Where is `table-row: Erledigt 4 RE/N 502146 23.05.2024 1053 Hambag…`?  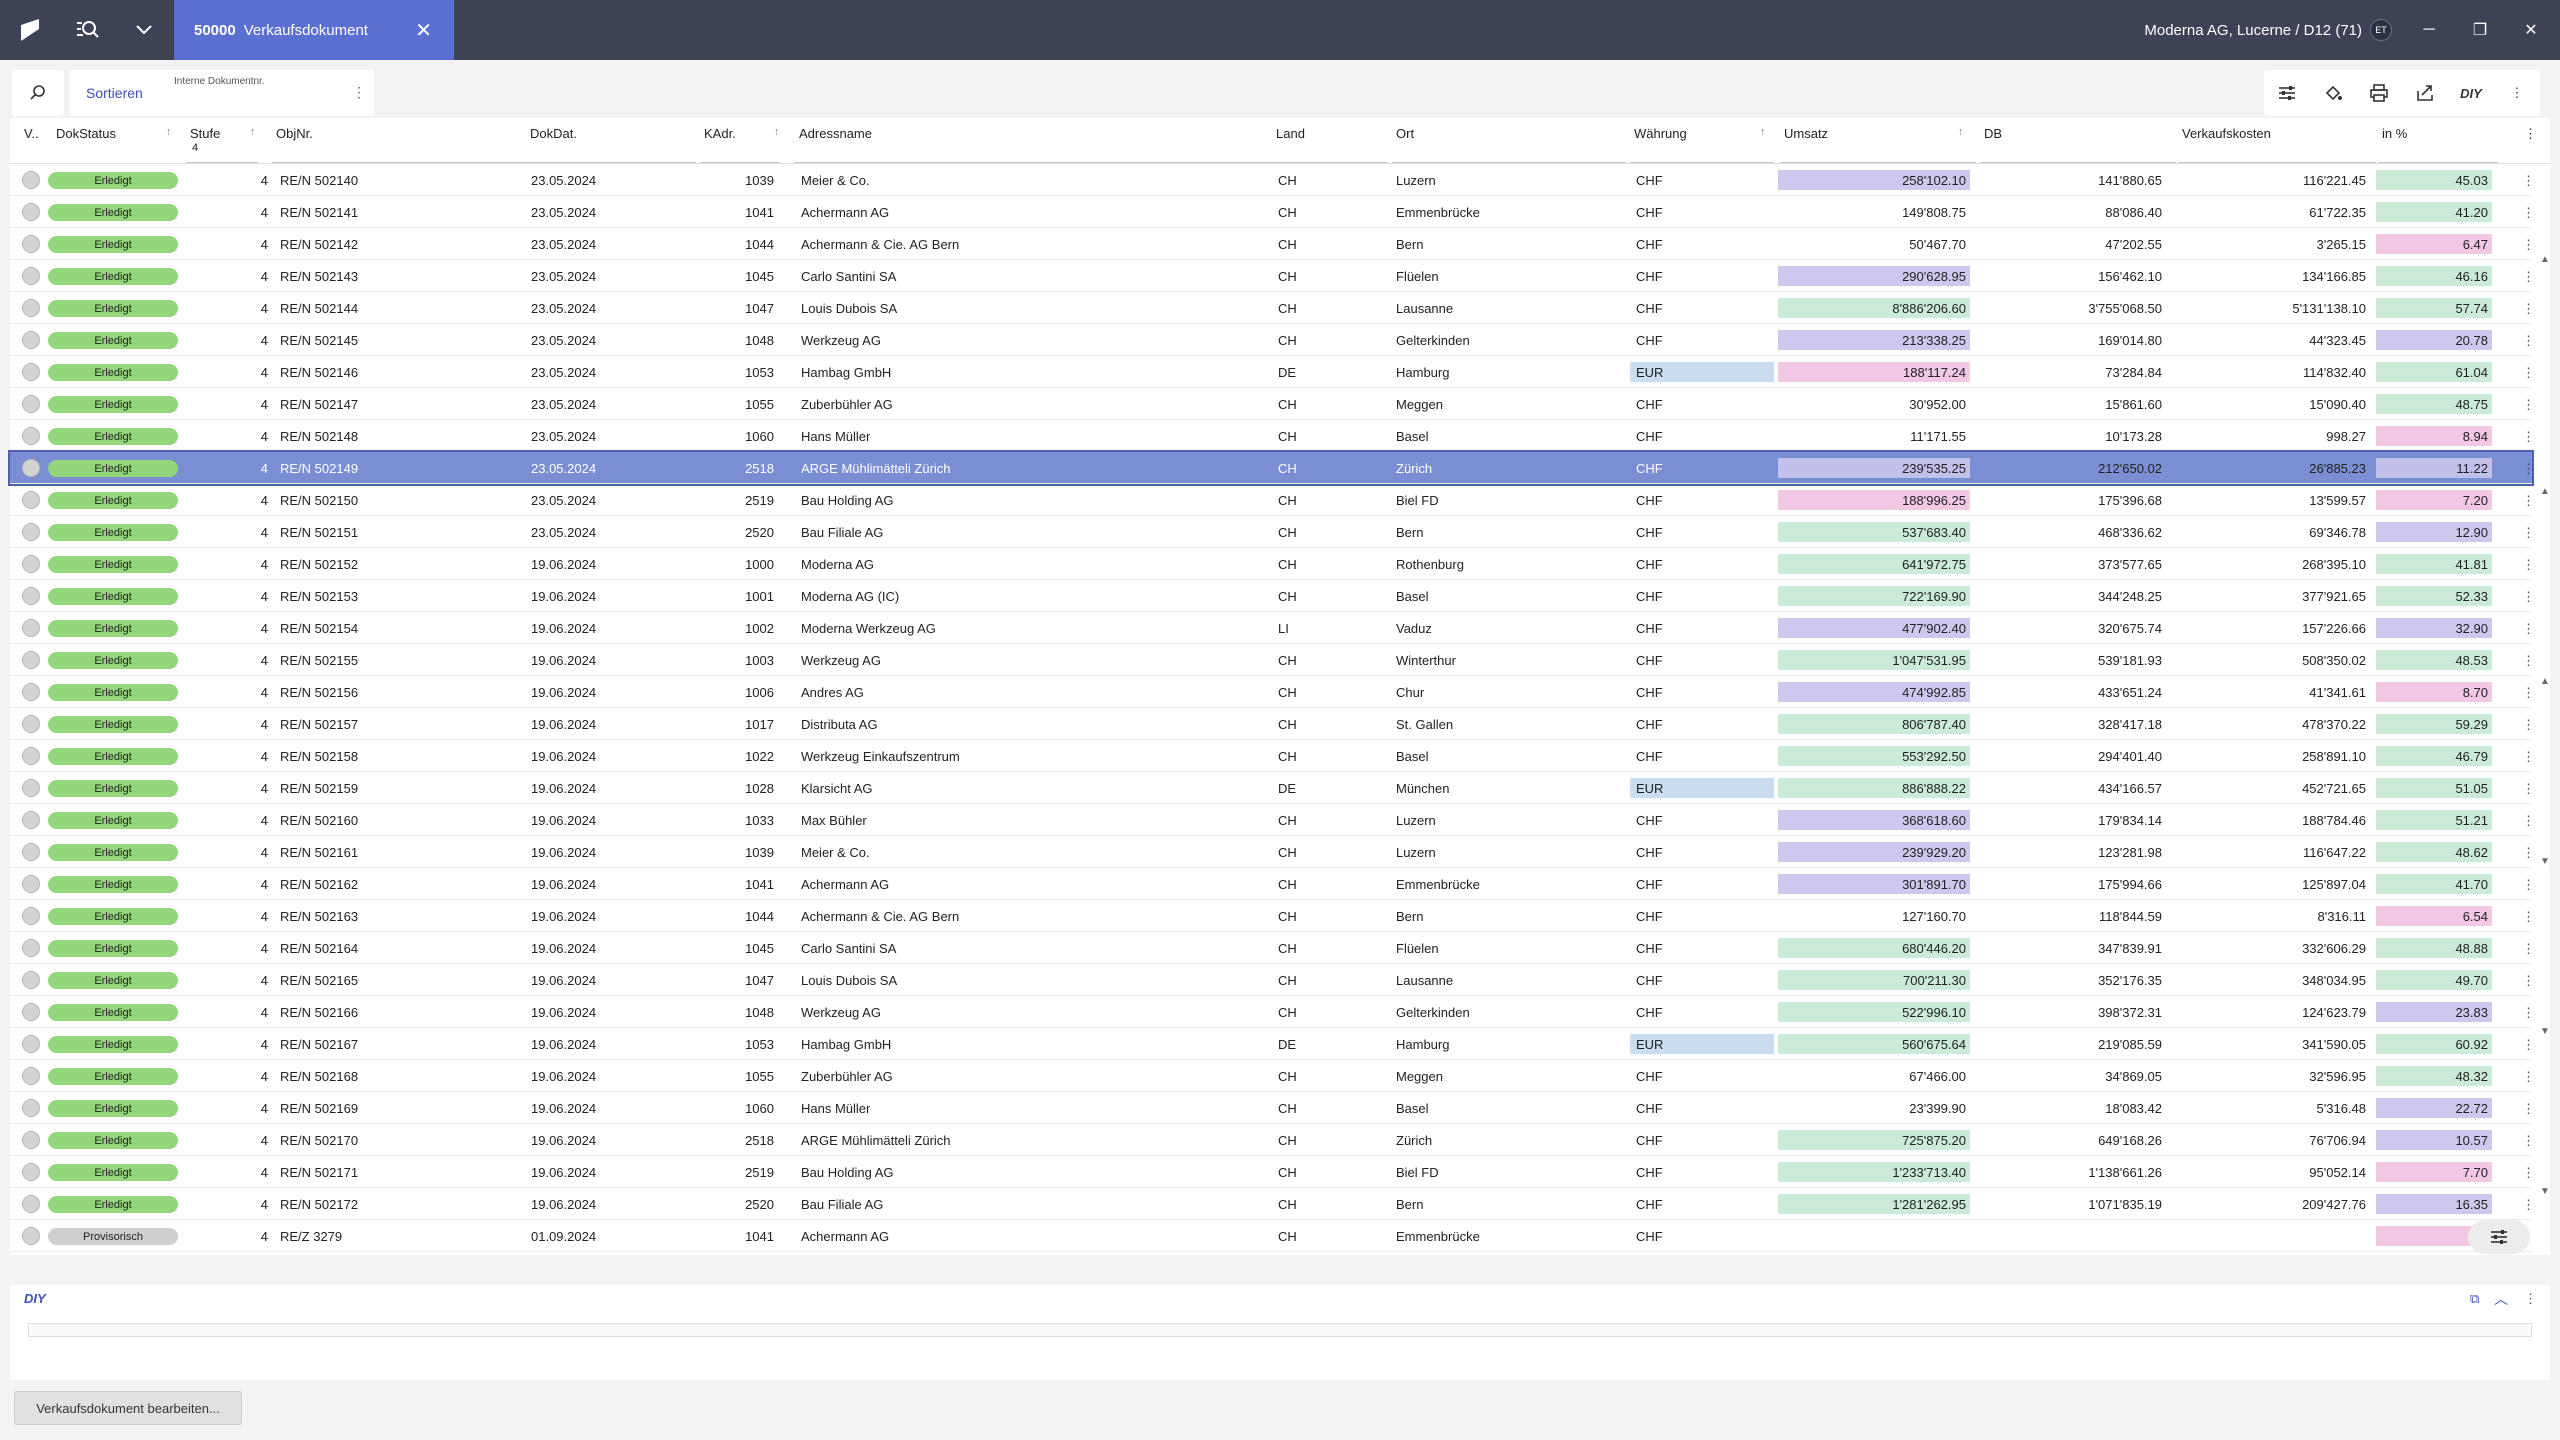
table-row: Erledigt 4 RE/N 502146 23.05.2024 1053 Hambag… is located at coordinates (1272, 372).